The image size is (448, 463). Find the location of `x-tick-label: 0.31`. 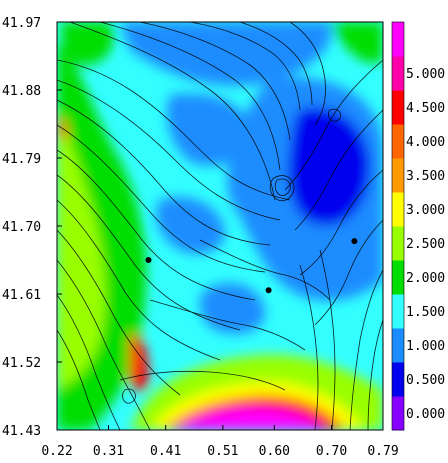

x-tick-label: 0.31 is located at coordinates (108, 451).